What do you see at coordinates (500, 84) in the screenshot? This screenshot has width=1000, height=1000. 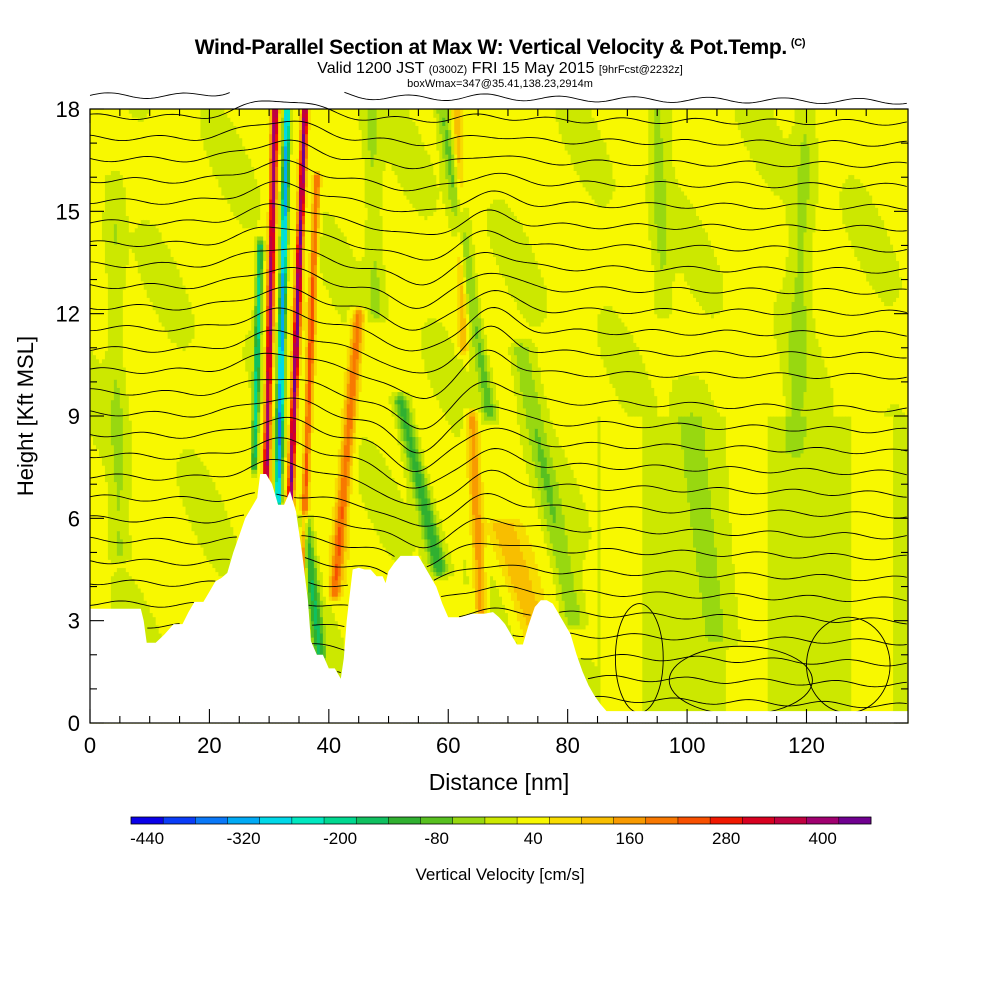 I see `box-wmax-info: boxWmax=347@35.41,138.23,2914m` at bounding box center [500, 84].